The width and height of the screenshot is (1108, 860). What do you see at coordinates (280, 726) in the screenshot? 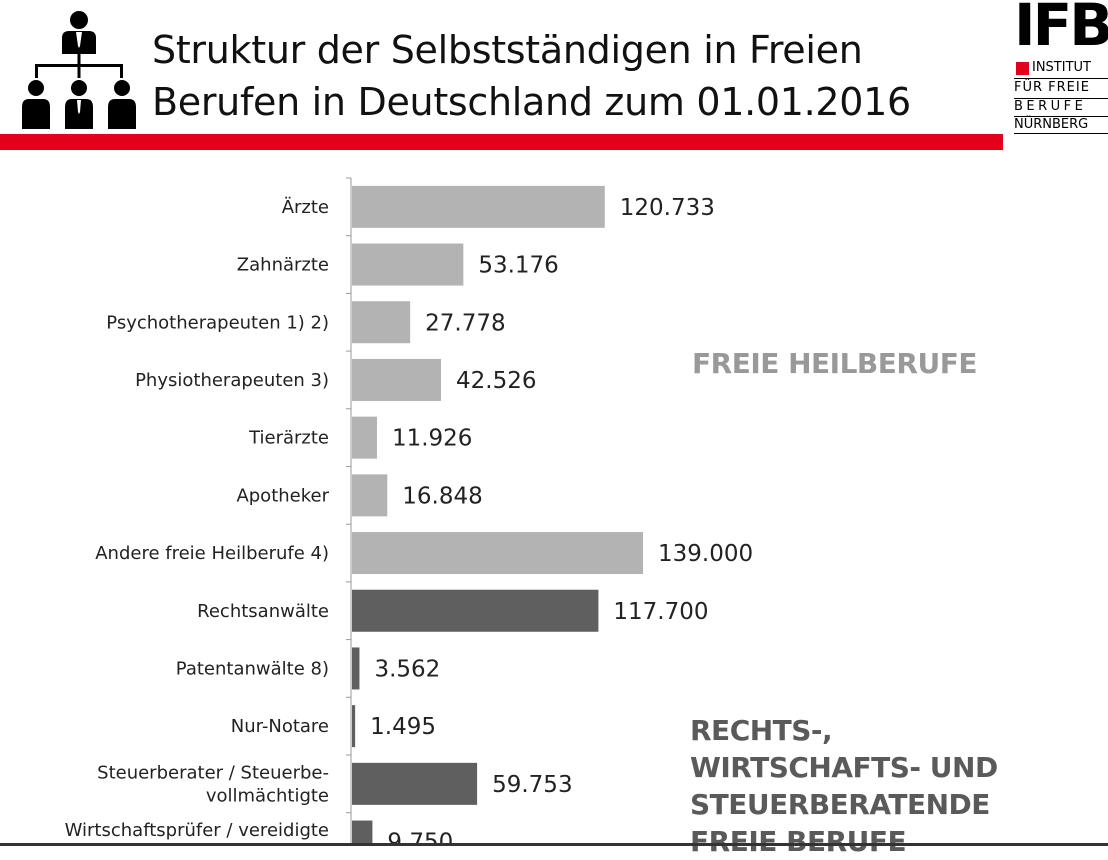
I see `category-label: Nur-Notare` at bounding box center [280, 726].